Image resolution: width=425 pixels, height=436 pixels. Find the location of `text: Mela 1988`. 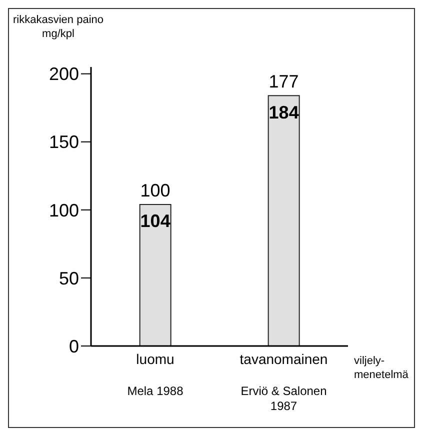

text: Mela 1988 is located at coordinates (155, 391).